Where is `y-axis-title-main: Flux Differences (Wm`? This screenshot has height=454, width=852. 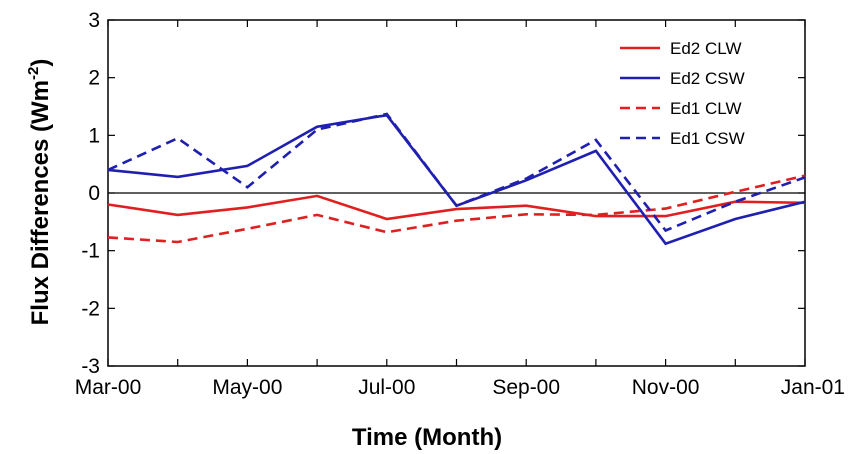 y-axis-title-main: Flux Differences (Wm is located at coordinates (40, 202).